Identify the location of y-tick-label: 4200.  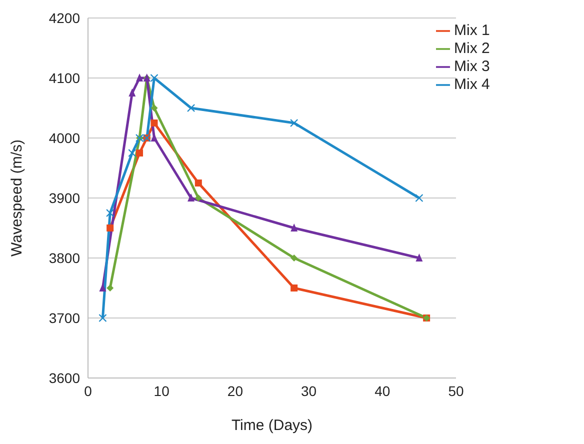
(64, 18).